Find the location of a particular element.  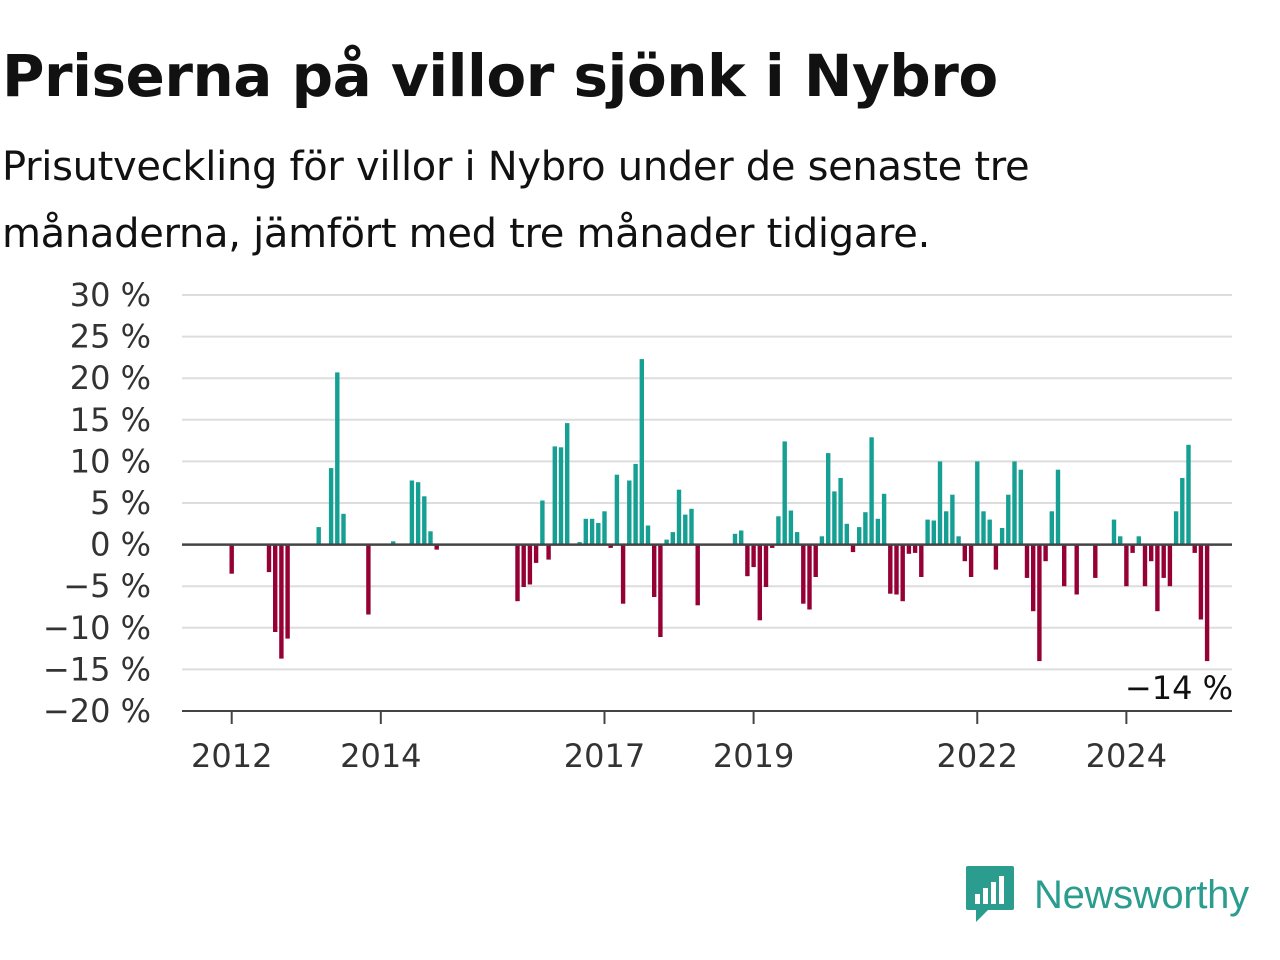

brand: Newsworthy is located at coordinates (1106, 895).